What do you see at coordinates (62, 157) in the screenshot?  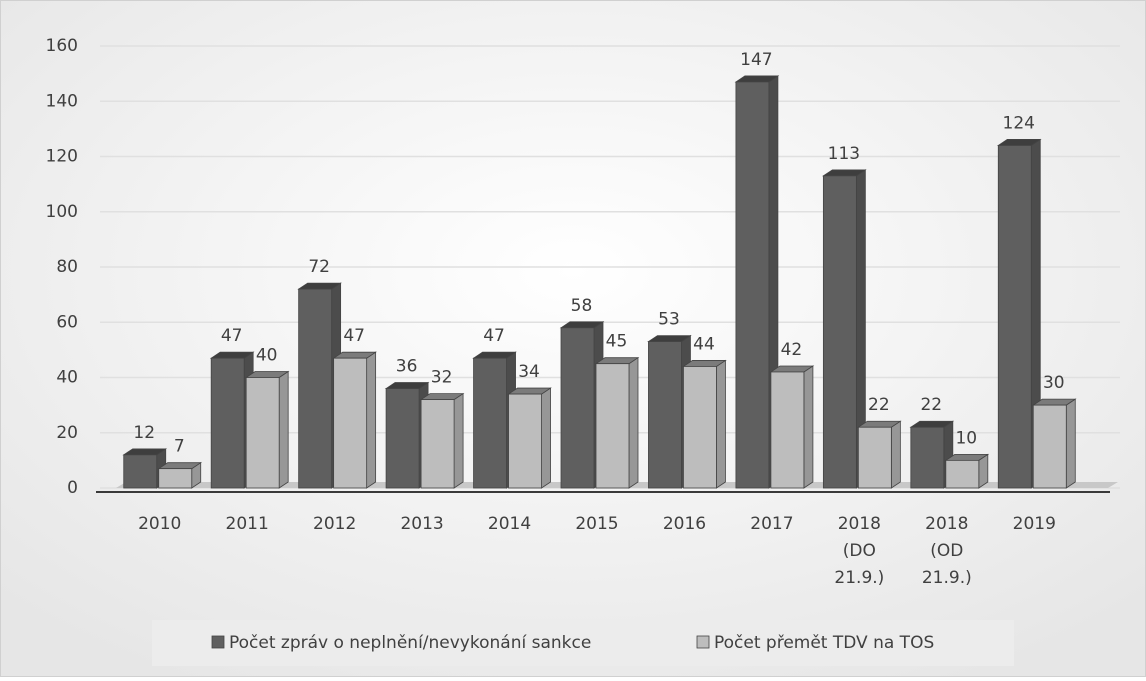 I see `y-tick-label: 120` at bounding box center [62, 157].